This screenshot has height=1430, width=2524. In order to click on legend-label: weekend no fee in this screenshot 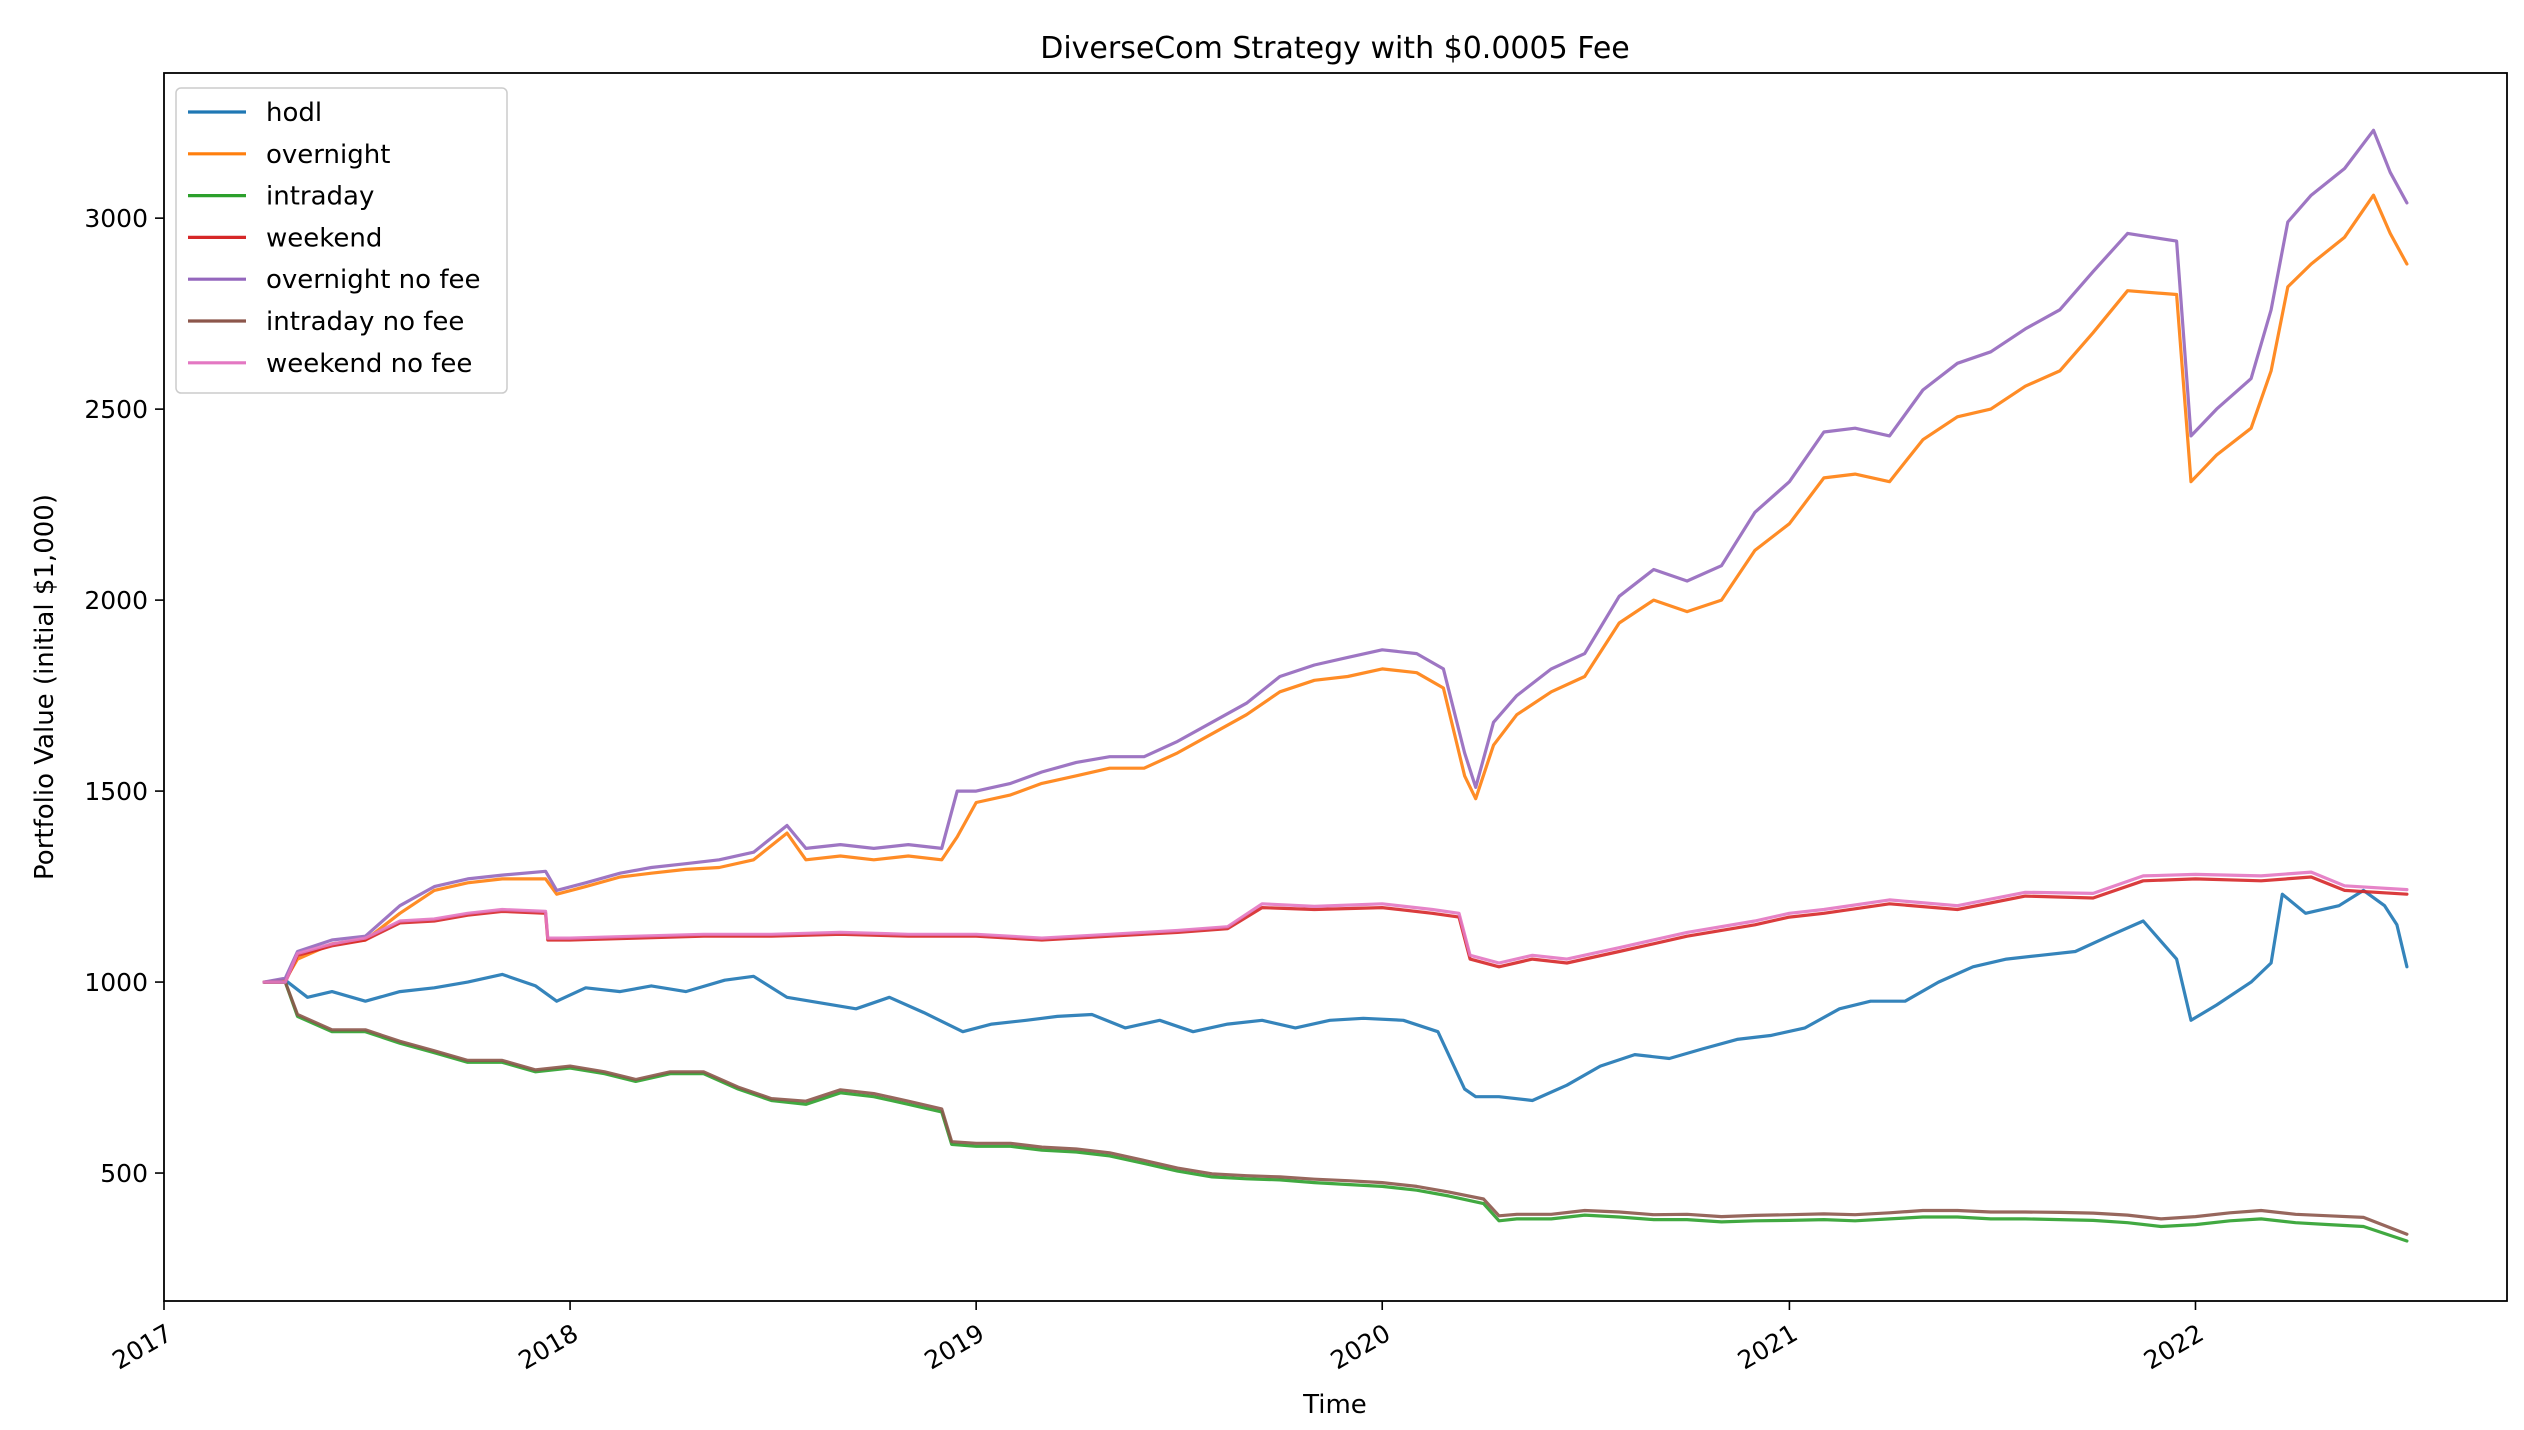, I will do `click(369, 364)`.